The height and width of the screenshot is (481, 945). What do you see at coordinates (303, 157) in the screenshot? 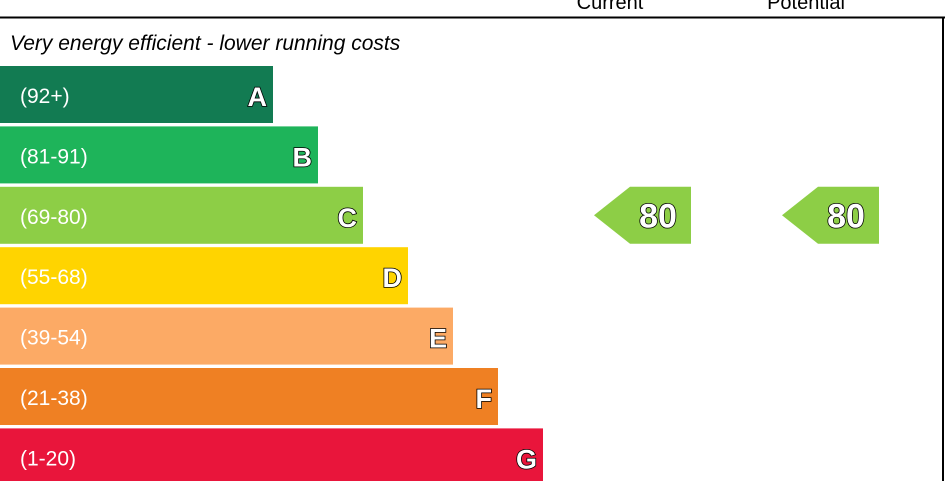
I see `band-b-letter: B` at bounding box center [303, 157].